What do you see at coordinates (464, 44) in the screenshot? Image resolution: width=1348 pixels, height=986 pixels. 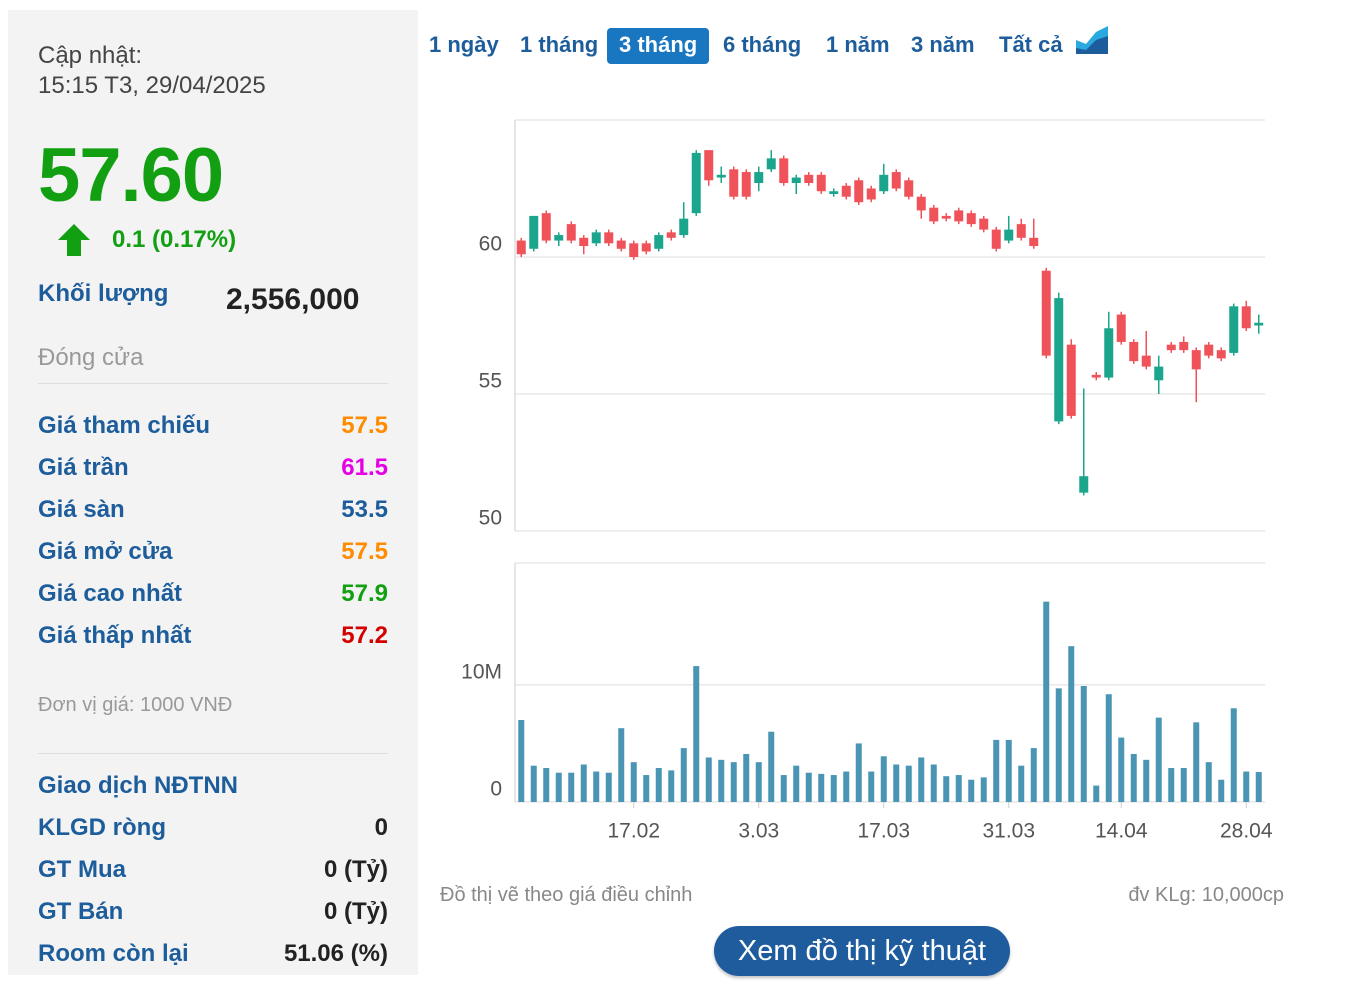 I see `period-tab: 1 ngày` at bounding box center [464, 44].